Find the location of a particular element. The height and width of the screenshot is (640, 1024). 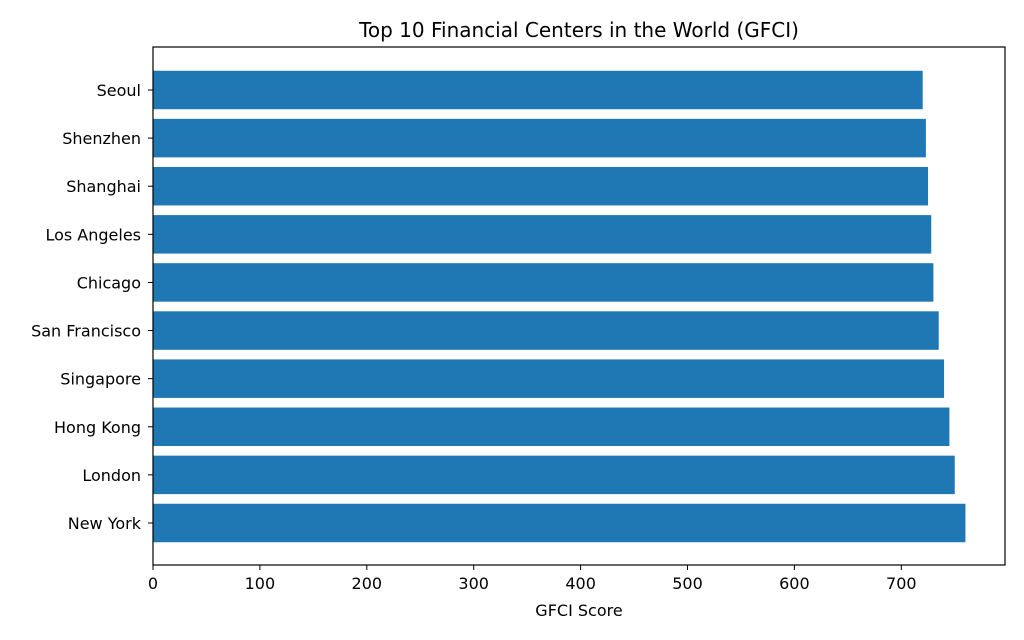

y-tick-label: Los Angeles is located at coordinates (93, 234).